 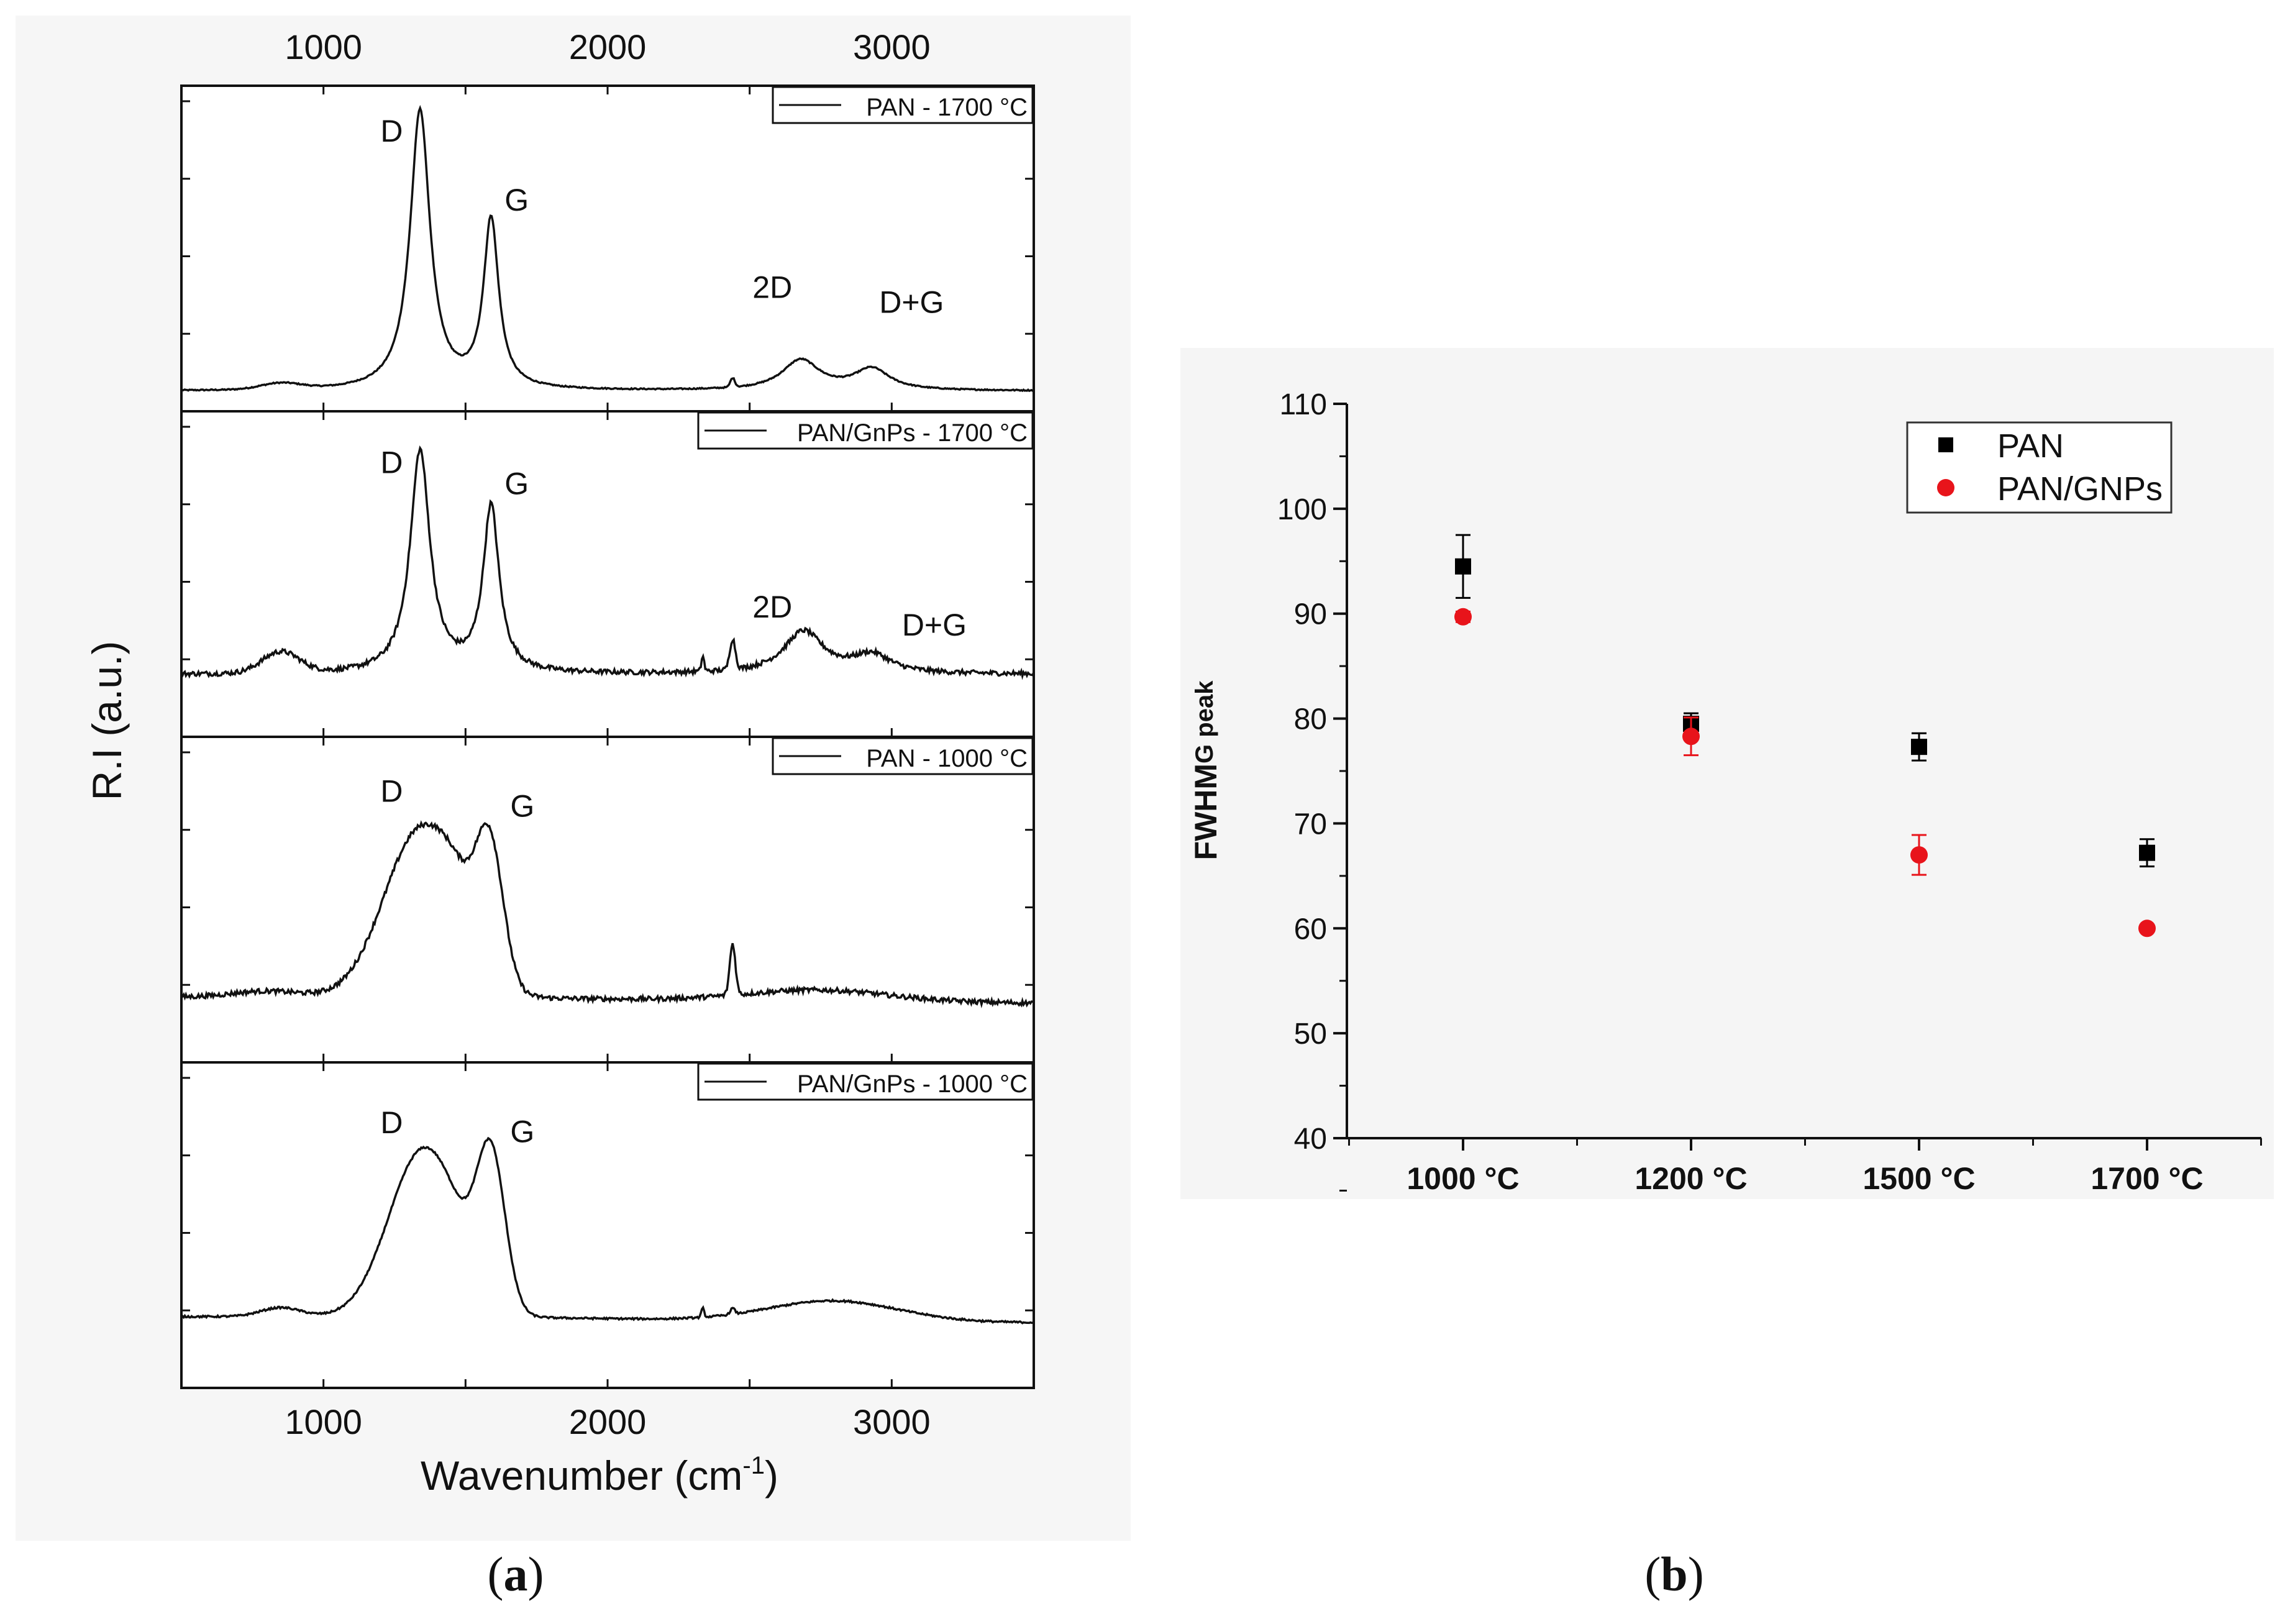 I want to click on y-tick-label: 80, so click(x=1310, y=719).